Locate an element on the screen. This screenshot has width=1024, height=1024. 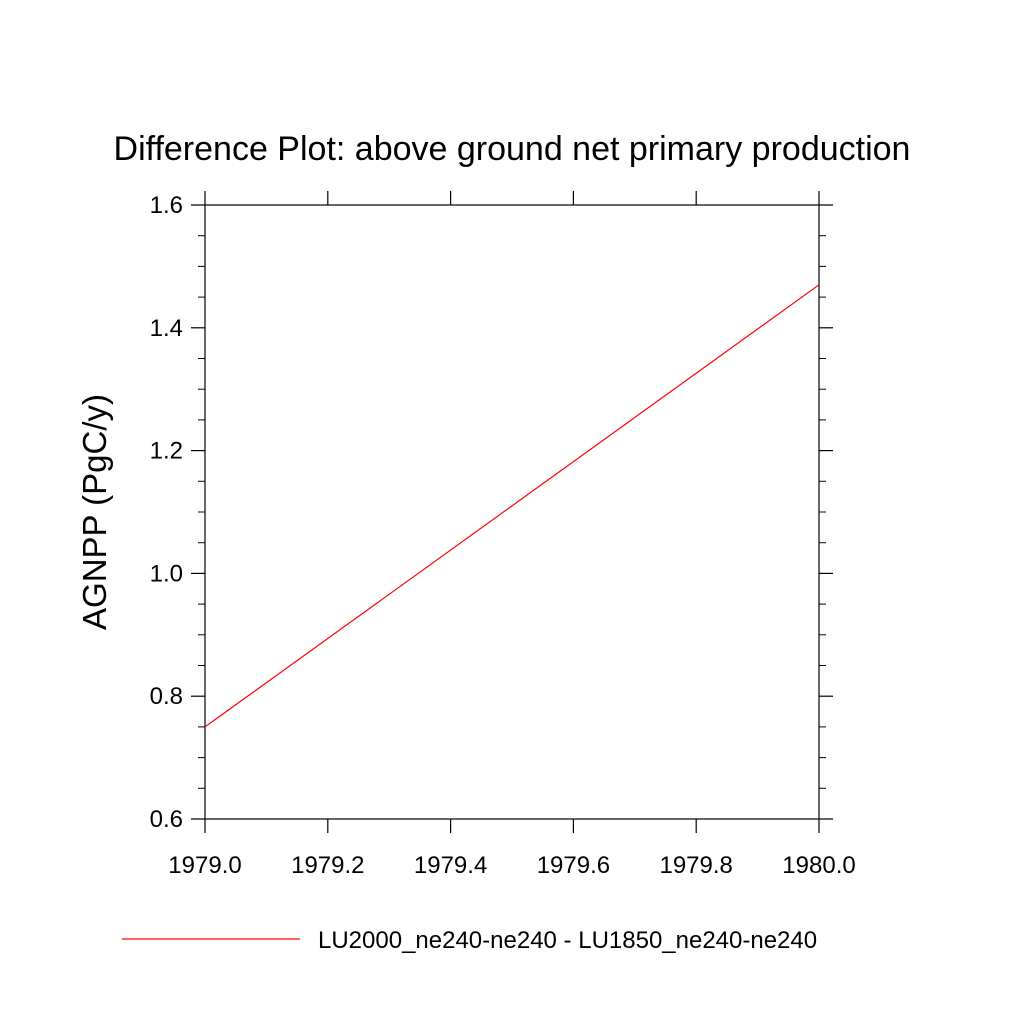
y-tick-label: 1.4 is located at coordinates (166, 328).